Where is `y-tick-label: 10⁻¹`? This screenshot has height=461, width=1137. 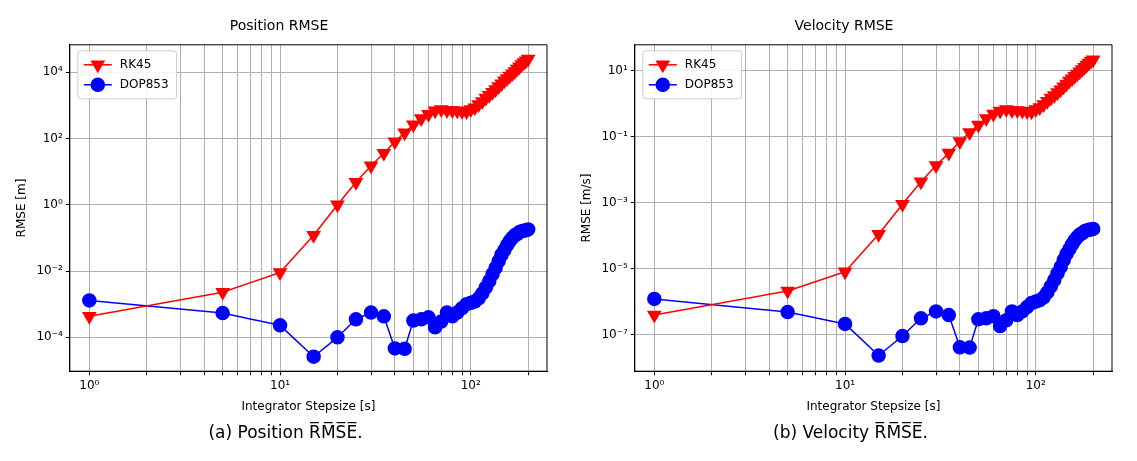 y-tick-label: 10⁻¹ is located at coordinates (614, 135).